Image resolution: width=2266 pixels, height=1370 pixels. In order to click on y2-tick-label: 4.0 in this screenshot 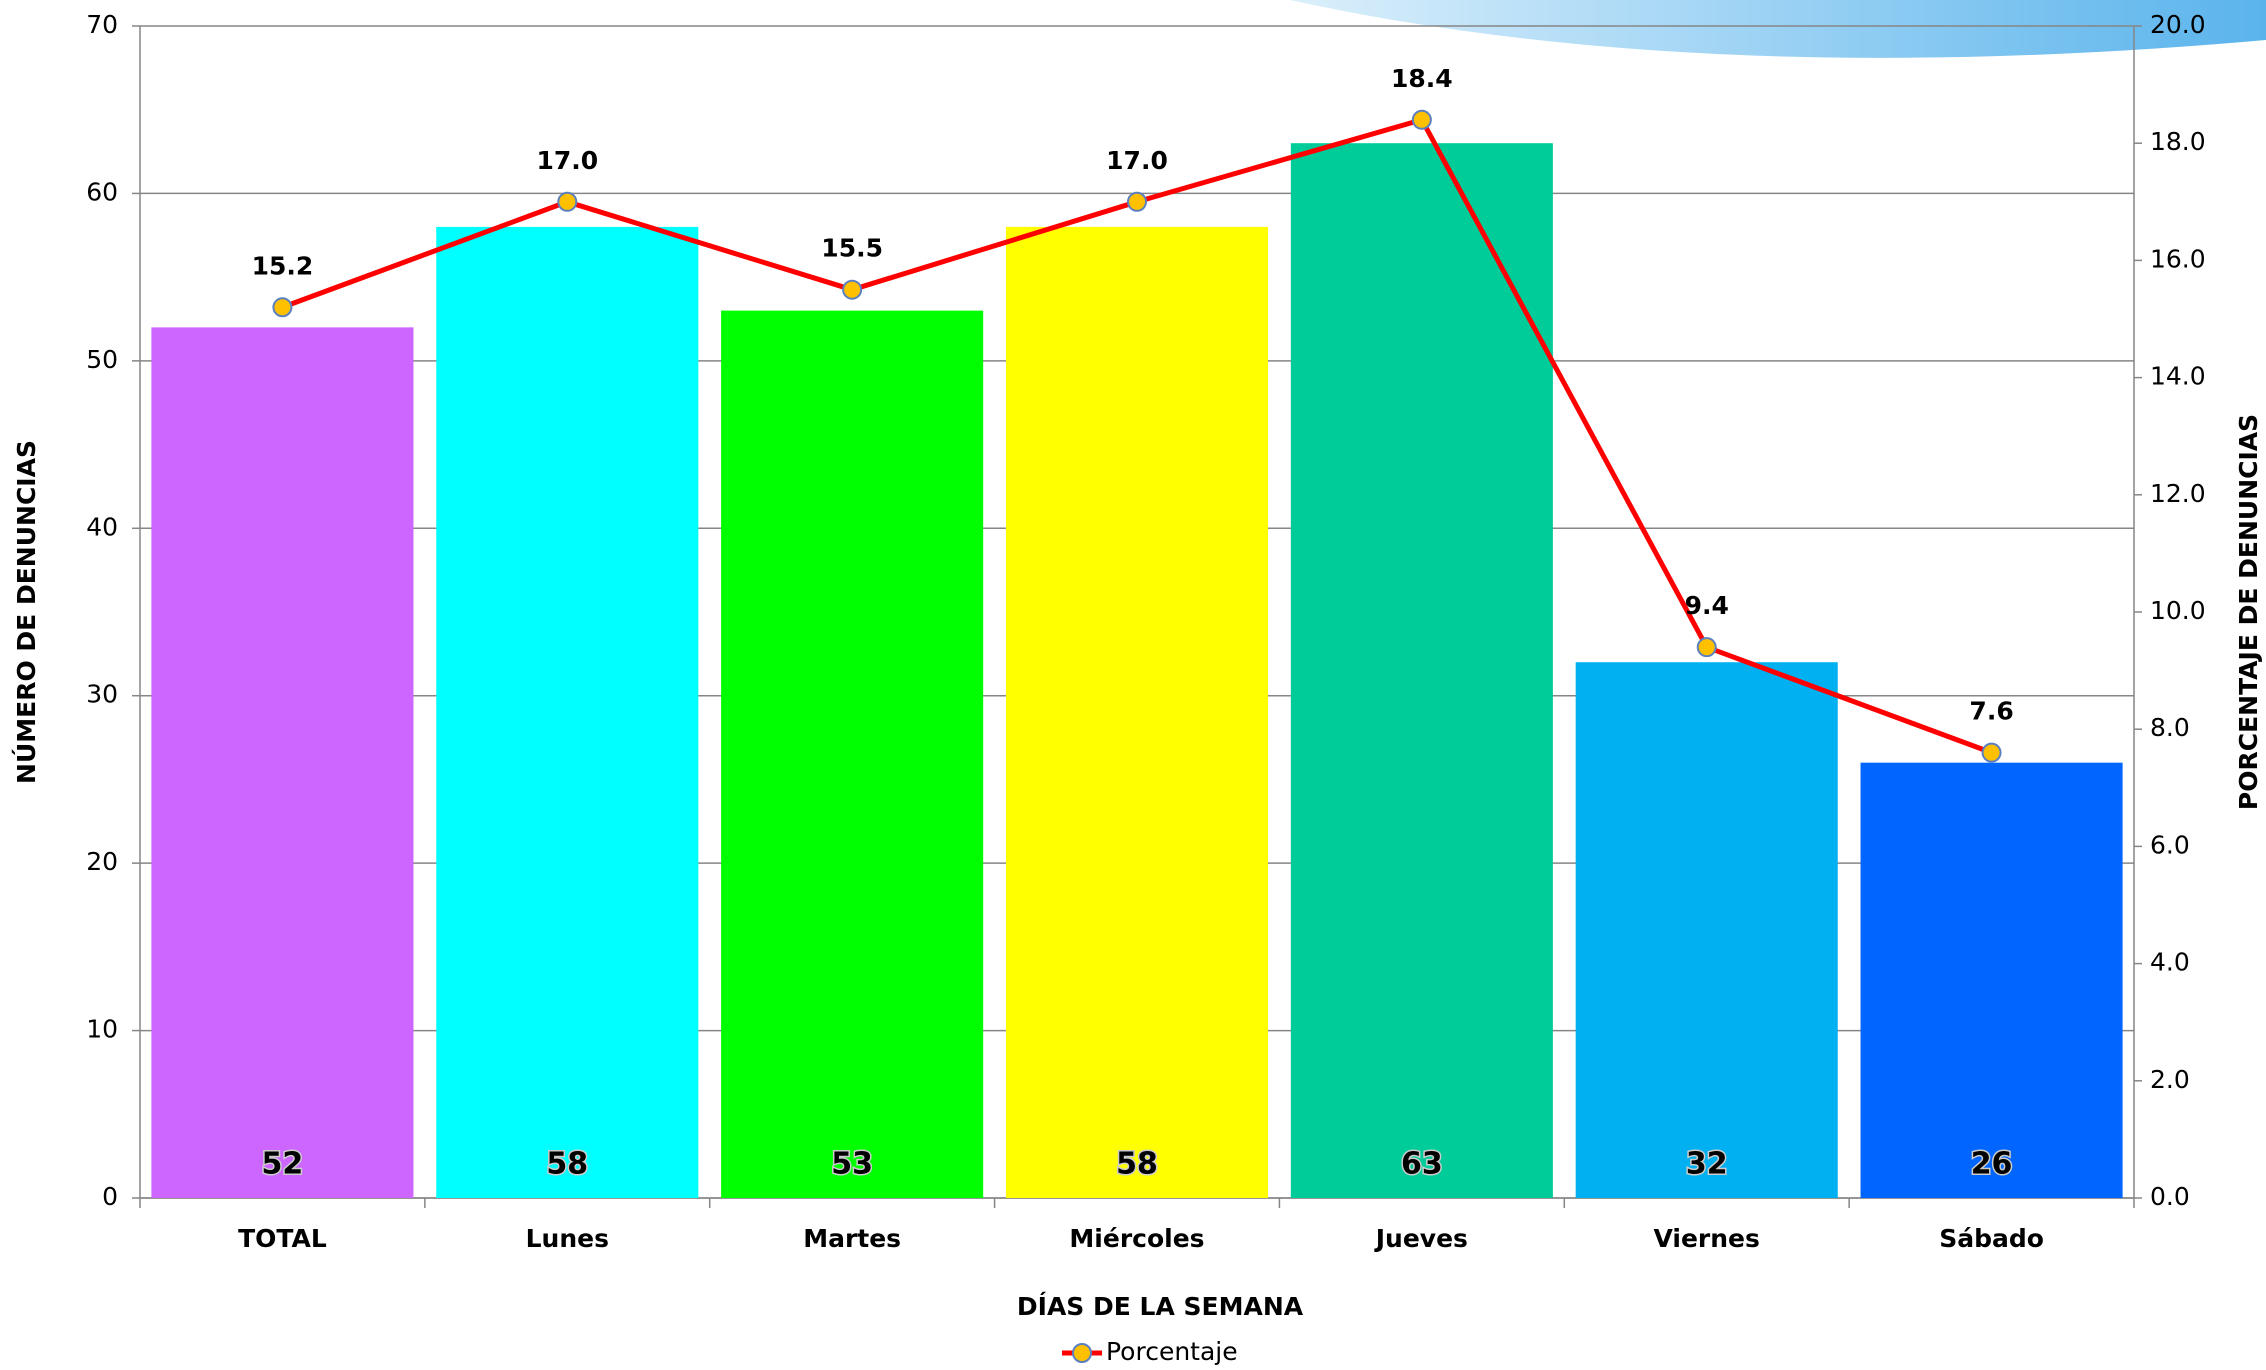, I will do `click(2170, 962)`.